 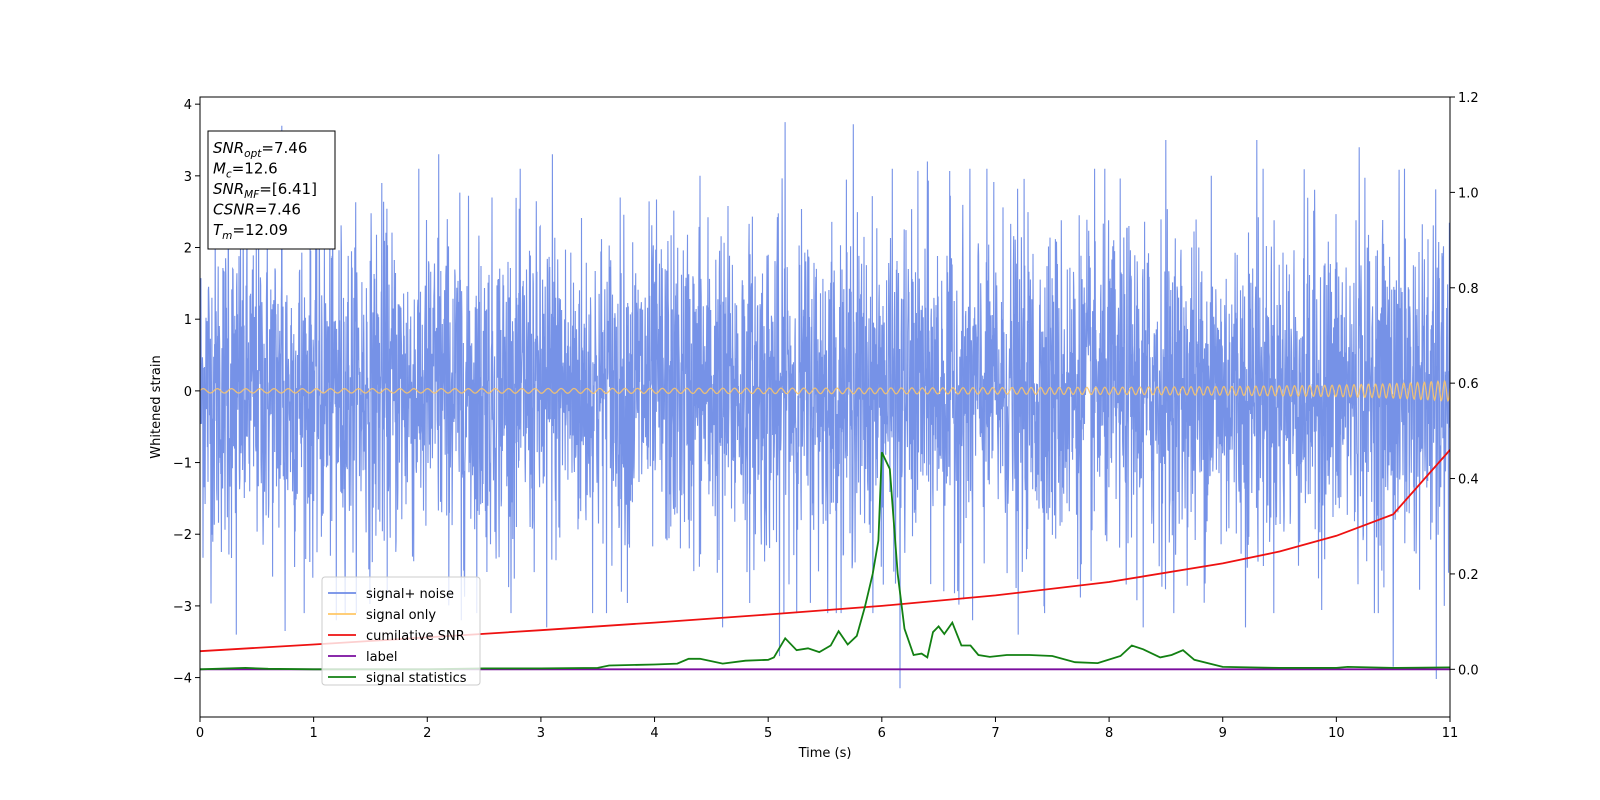 I want to click on x-tick-label: 8, so click(x=1109, y=733).